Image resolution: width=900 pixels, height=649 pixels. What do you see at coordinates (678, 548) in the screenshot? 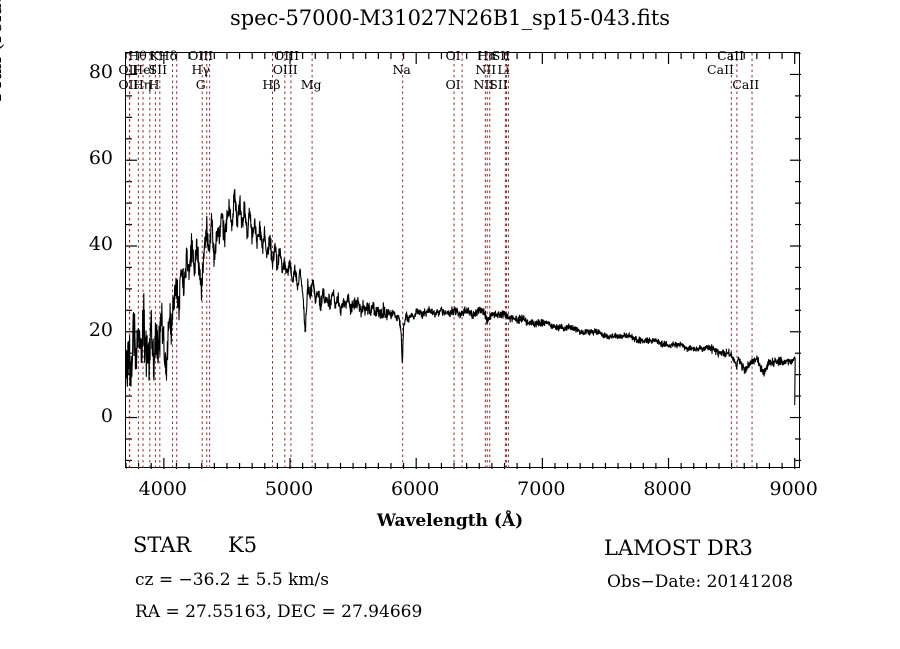
I see `survey-label: LAMOST DR3` at bounding box center [678, 548].